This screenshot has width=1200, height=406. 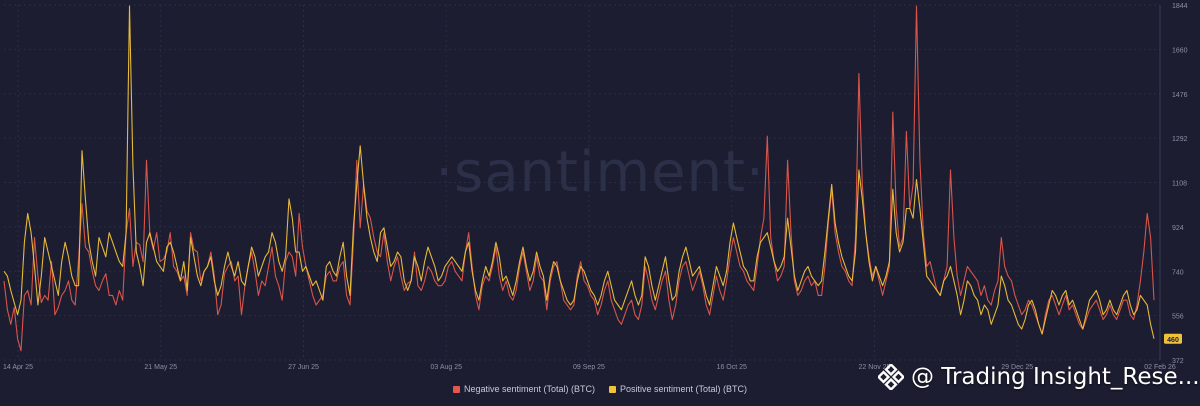 What do you see at coordinates (1179, 184) in the screenshot?
I see `y-tick-label: 1108` at bounding box center [1179, 184].